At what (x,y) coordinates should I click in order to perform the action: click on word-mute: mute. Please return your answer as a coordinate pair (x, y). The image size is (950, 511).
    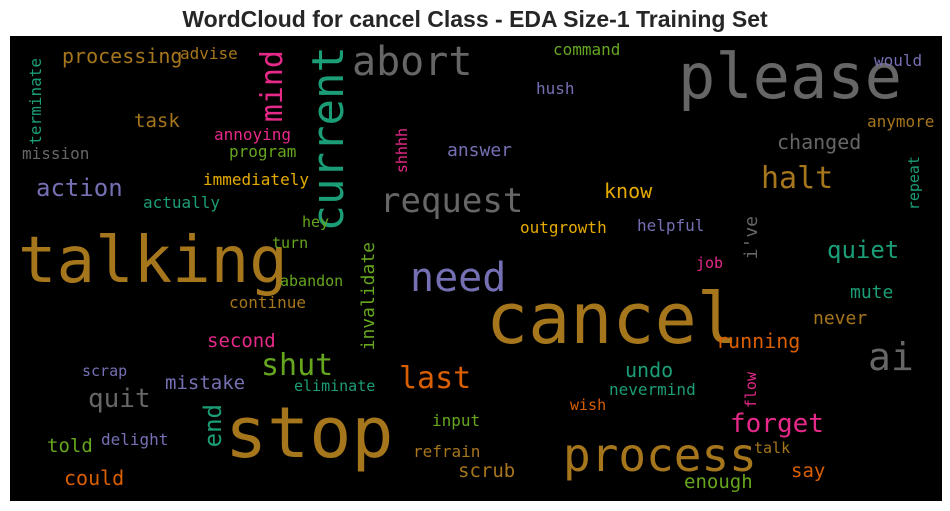
    Looking at the image, I should click on (872, 292).